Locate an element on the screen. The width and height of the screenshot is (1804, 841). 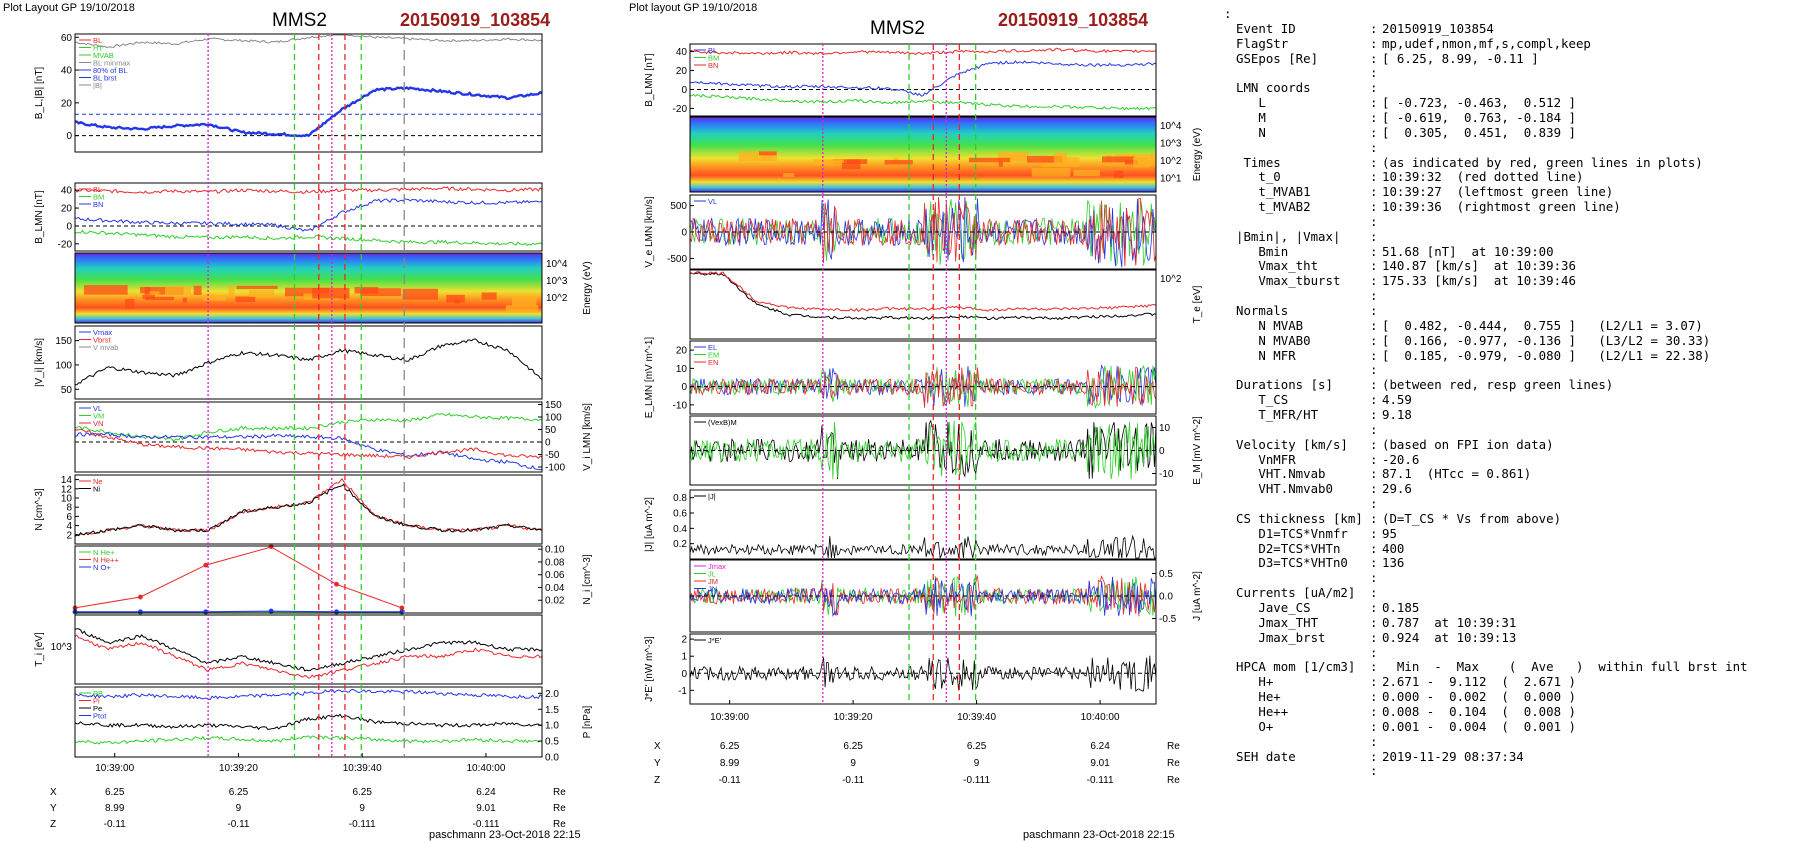
info-row-value: 175.33 [km/s] at 10:39:46 is located at coordinates (1479, 281).